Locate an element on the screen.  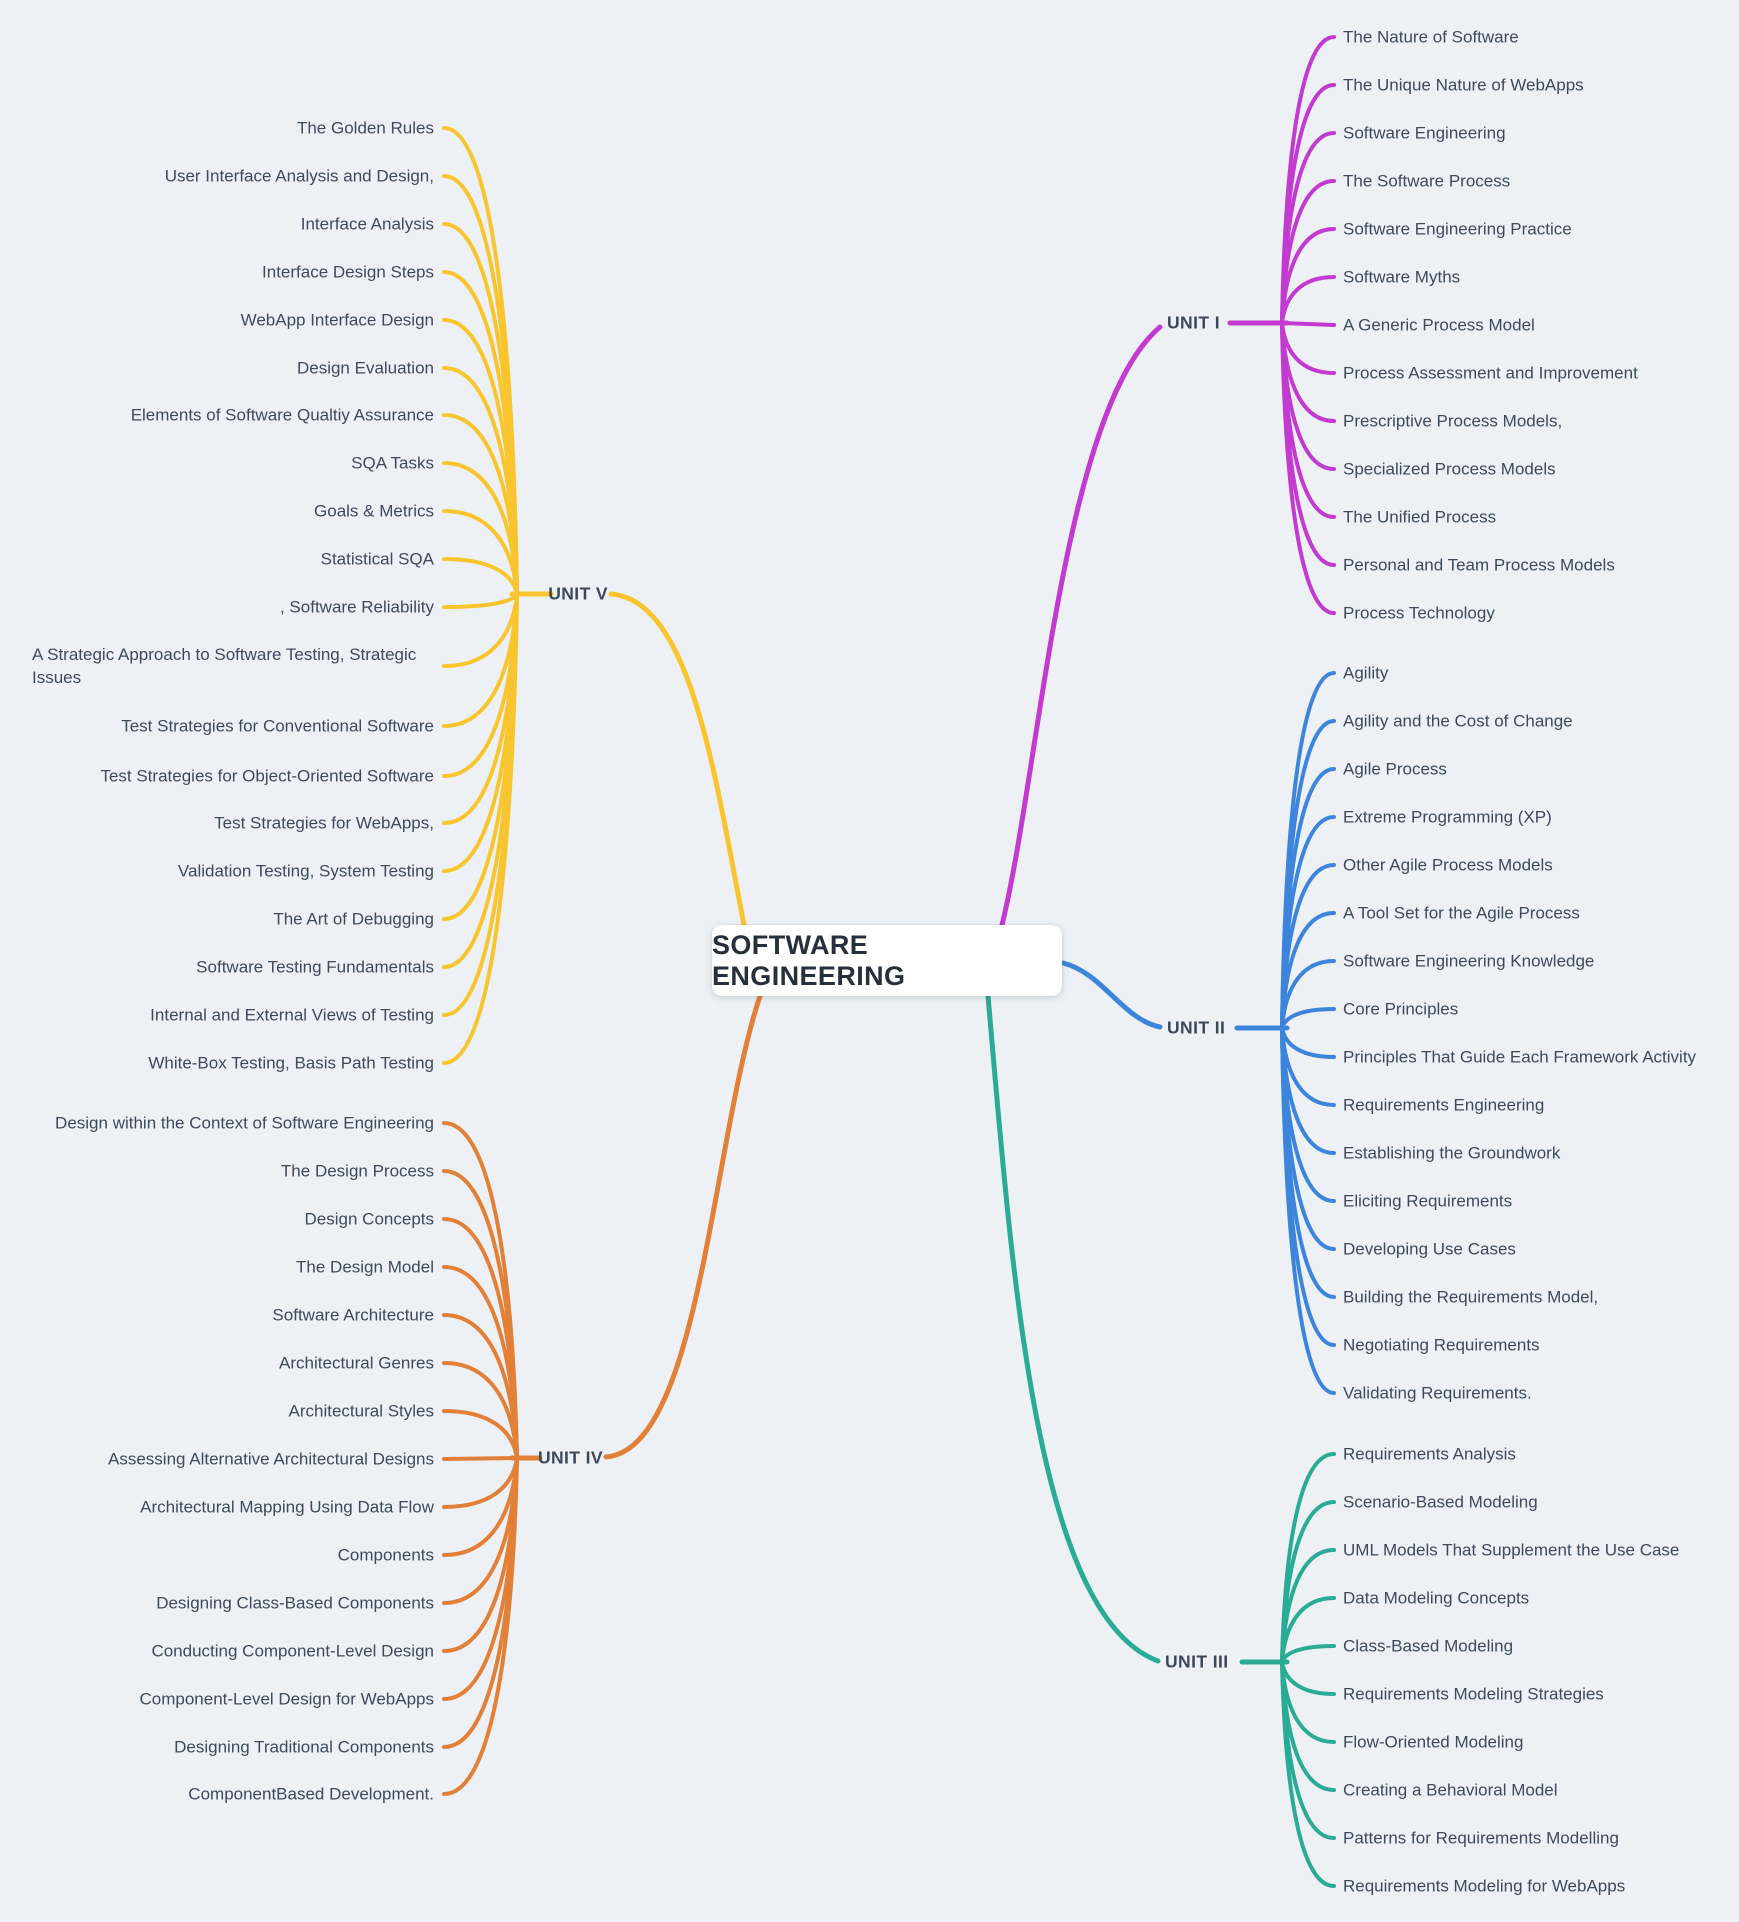
leaf-topic-node: User Interface Analysis and Design, is located at coordinates (299, 176).